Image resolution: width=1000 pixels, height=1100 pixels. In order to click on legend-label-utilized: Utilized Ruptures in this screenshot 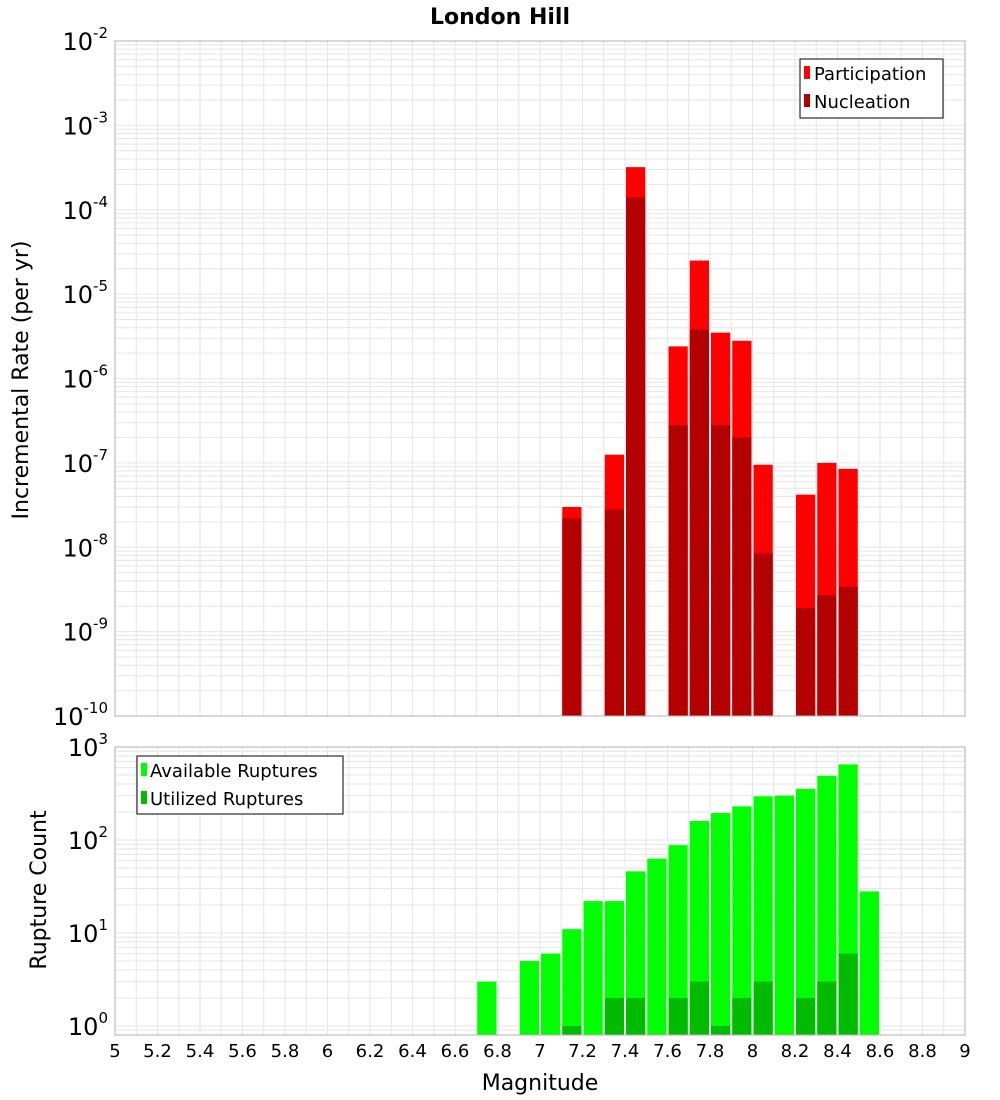, I will do `click(226, 799)`.